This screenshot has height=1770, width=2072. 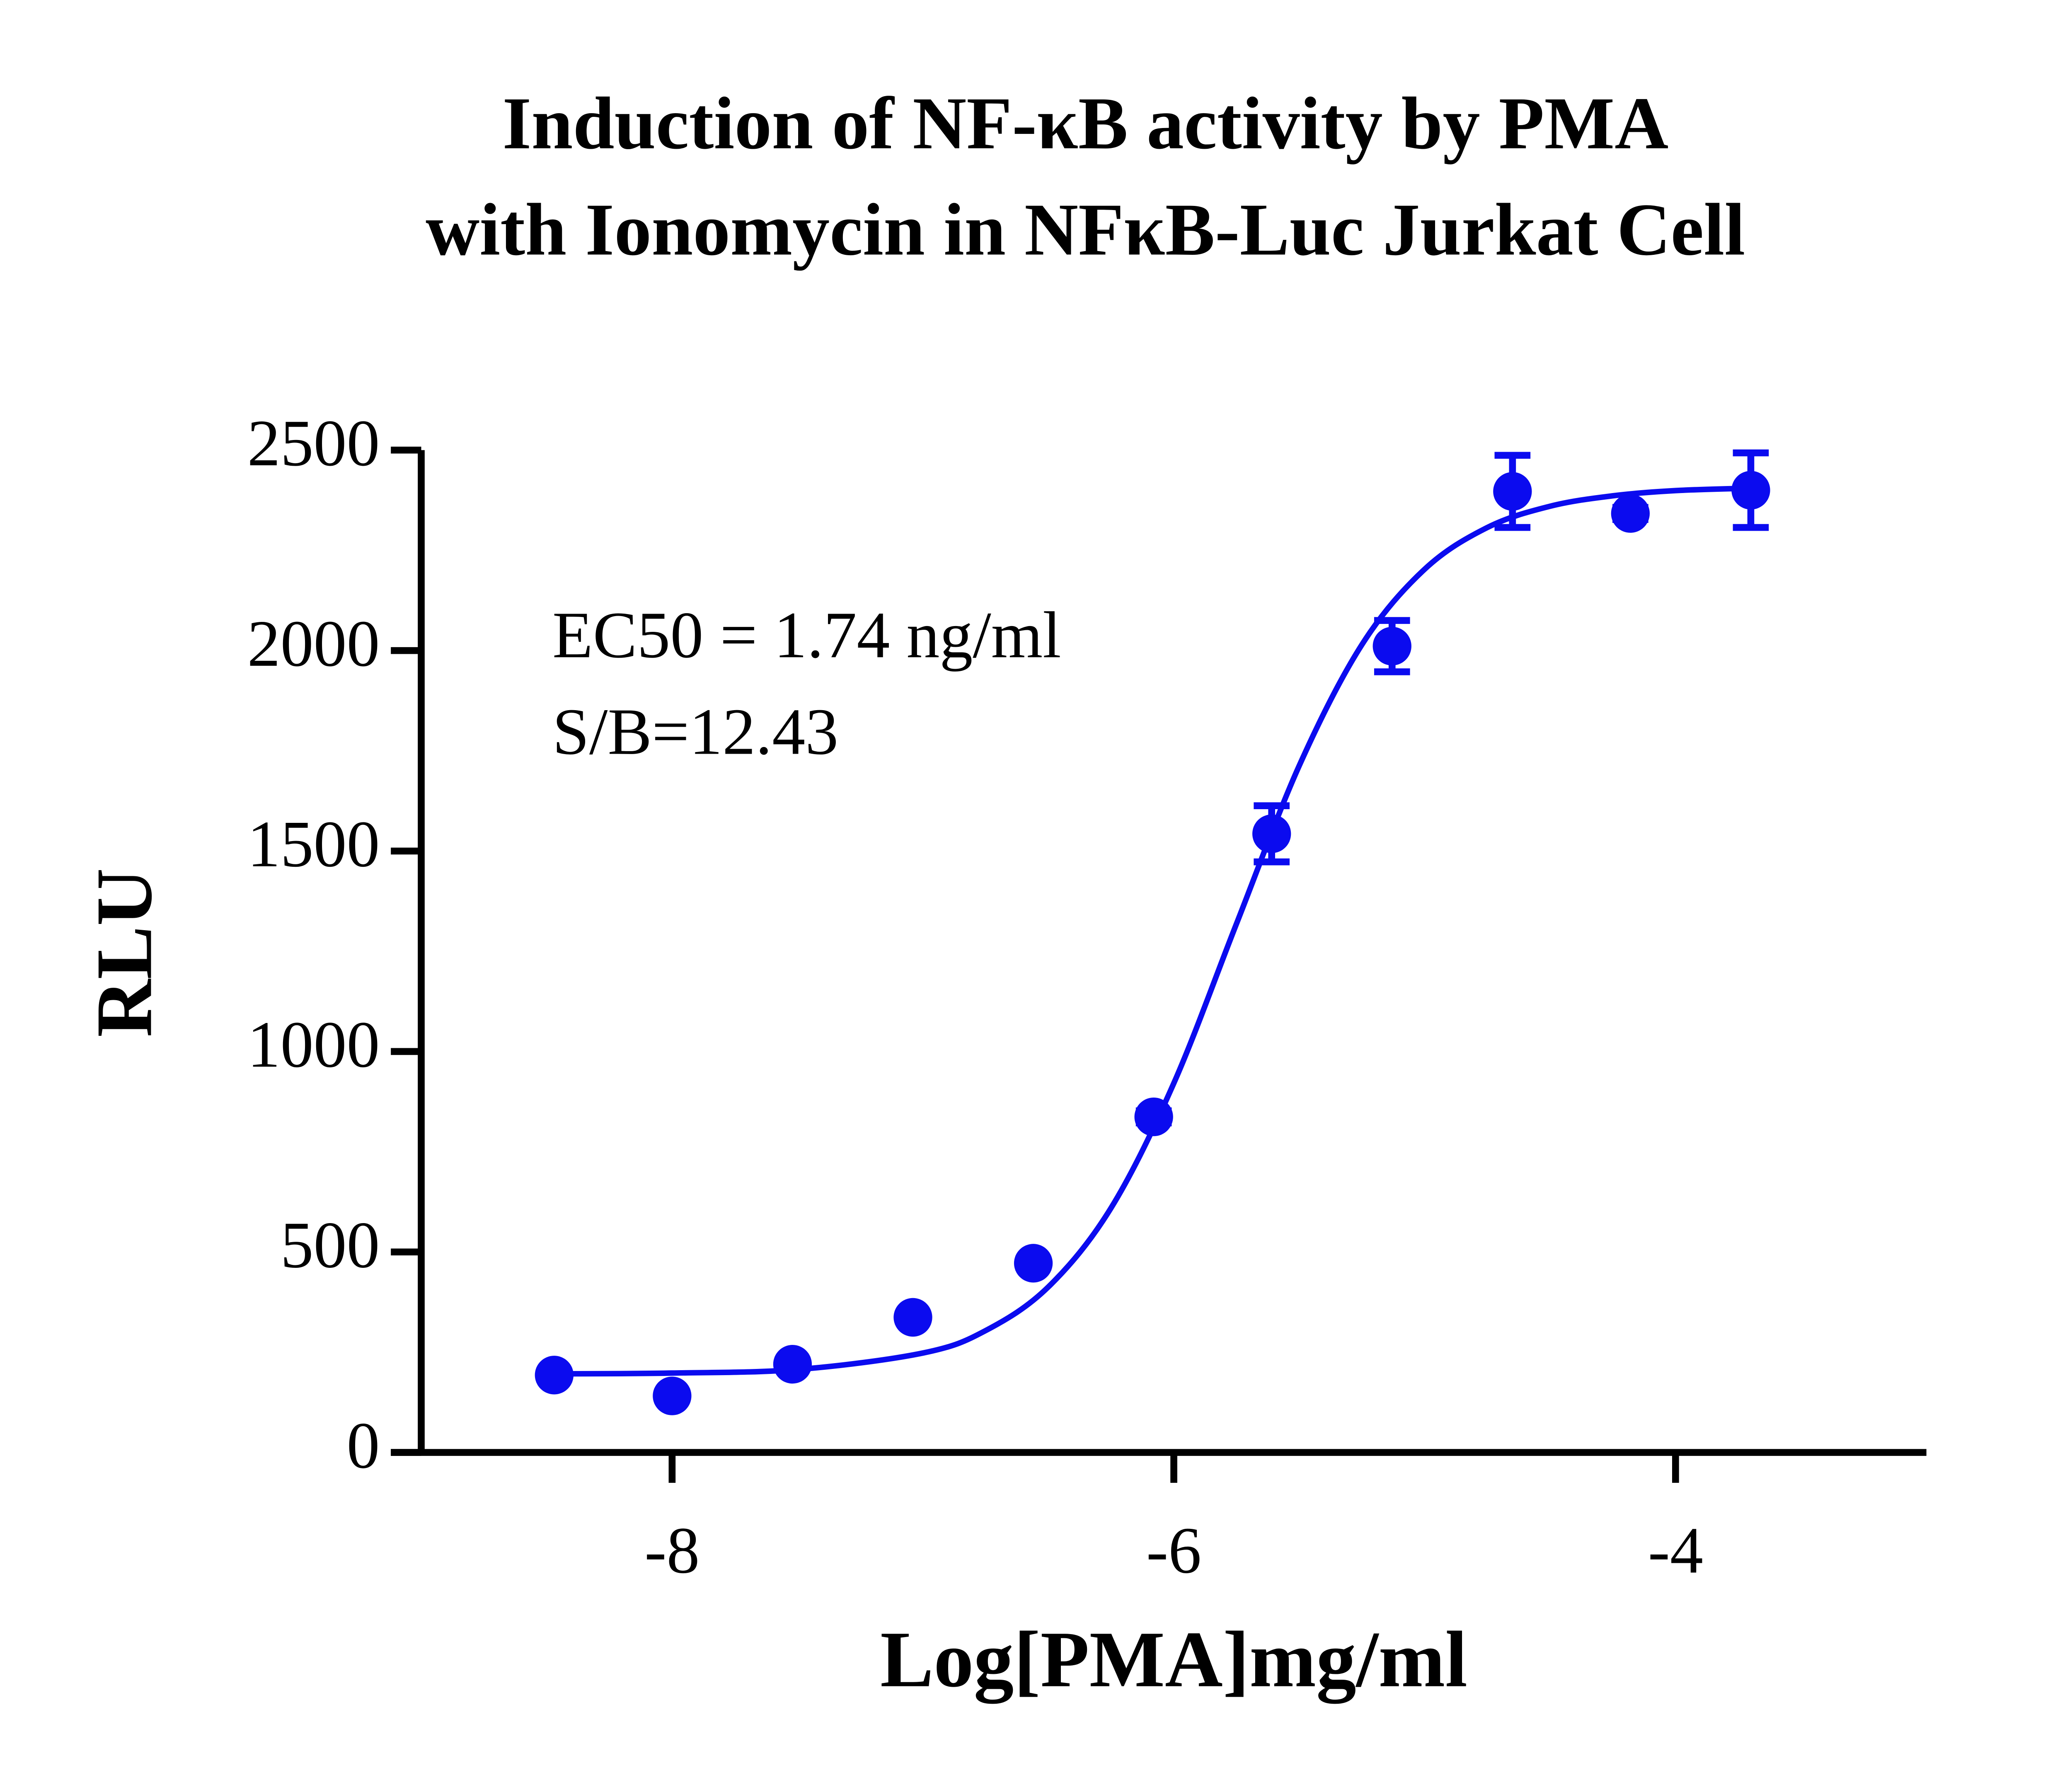 What do you see at coordinates (1085, 230) in the screenshot?
I see `chart-title: with Ionomycin in NFκB-Luc Jurkat Cell` at bounding box center [1085, 230].